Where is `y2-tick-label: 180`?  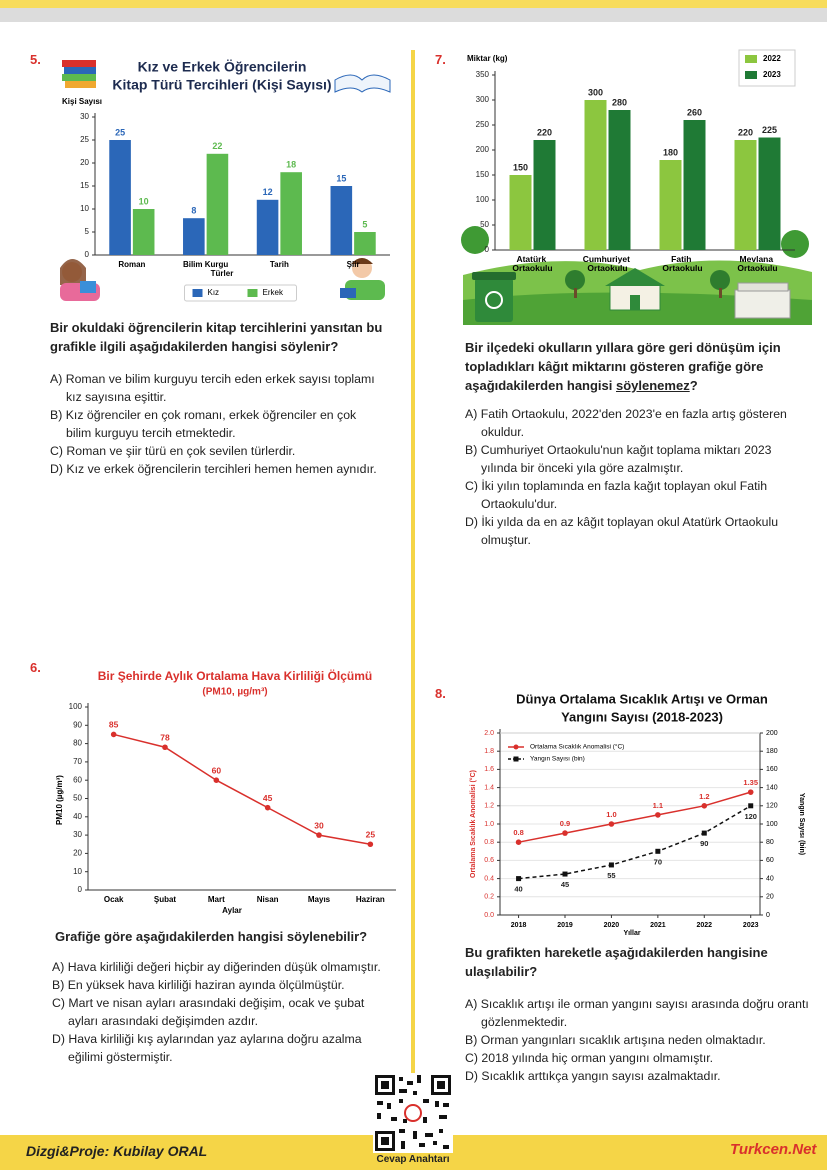
y2-tick-label: 180 is located at coordinates (772, 751).